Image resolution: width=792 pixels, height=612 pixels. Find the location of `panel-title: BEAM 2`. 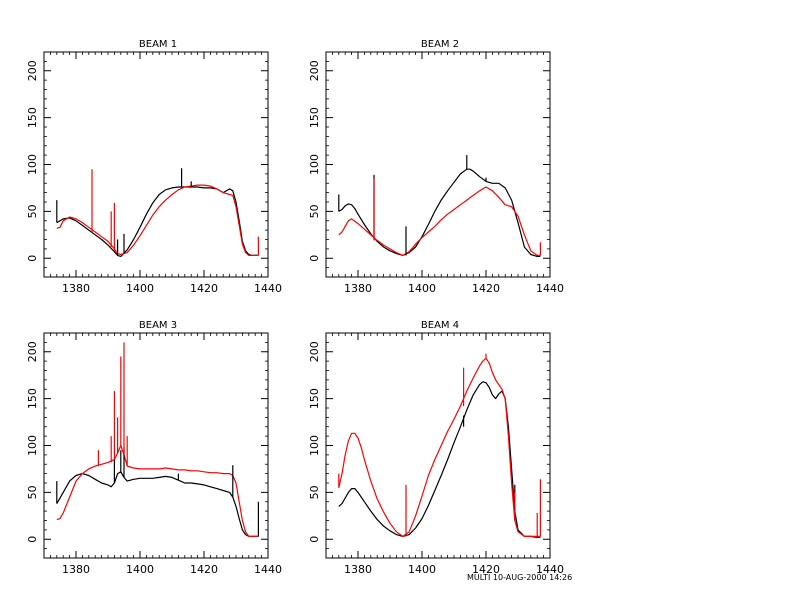

panel-title: BEAM 2 is located at coordinates (440, 44).